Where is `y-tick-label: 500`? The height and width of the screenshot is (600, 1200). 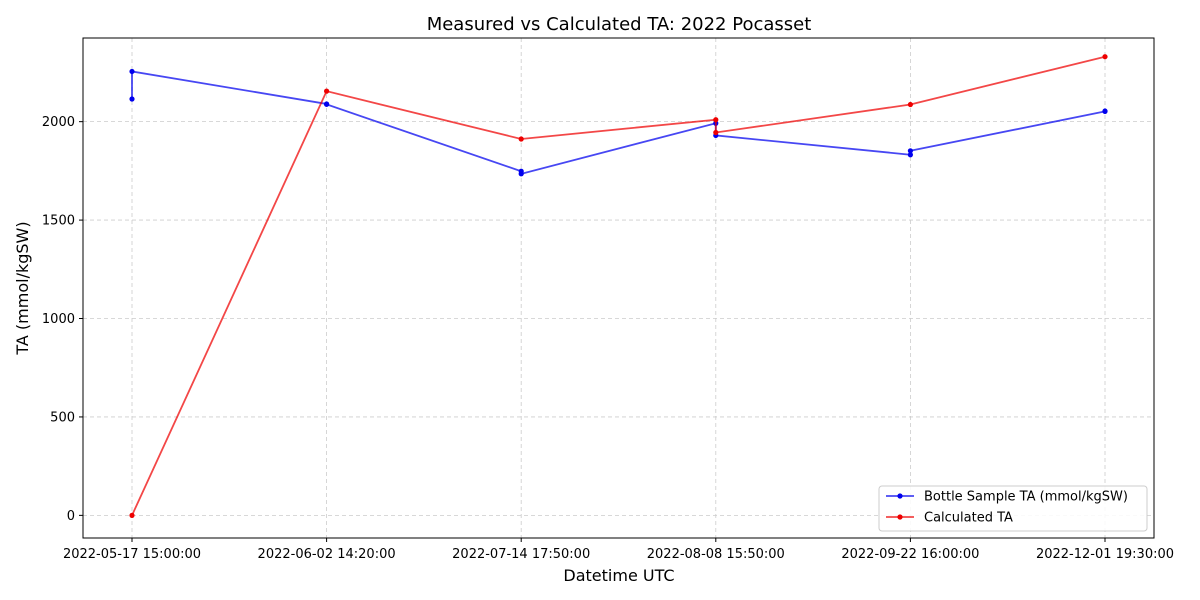 y-tick-label: 500 is located at coordinates (62, 417).